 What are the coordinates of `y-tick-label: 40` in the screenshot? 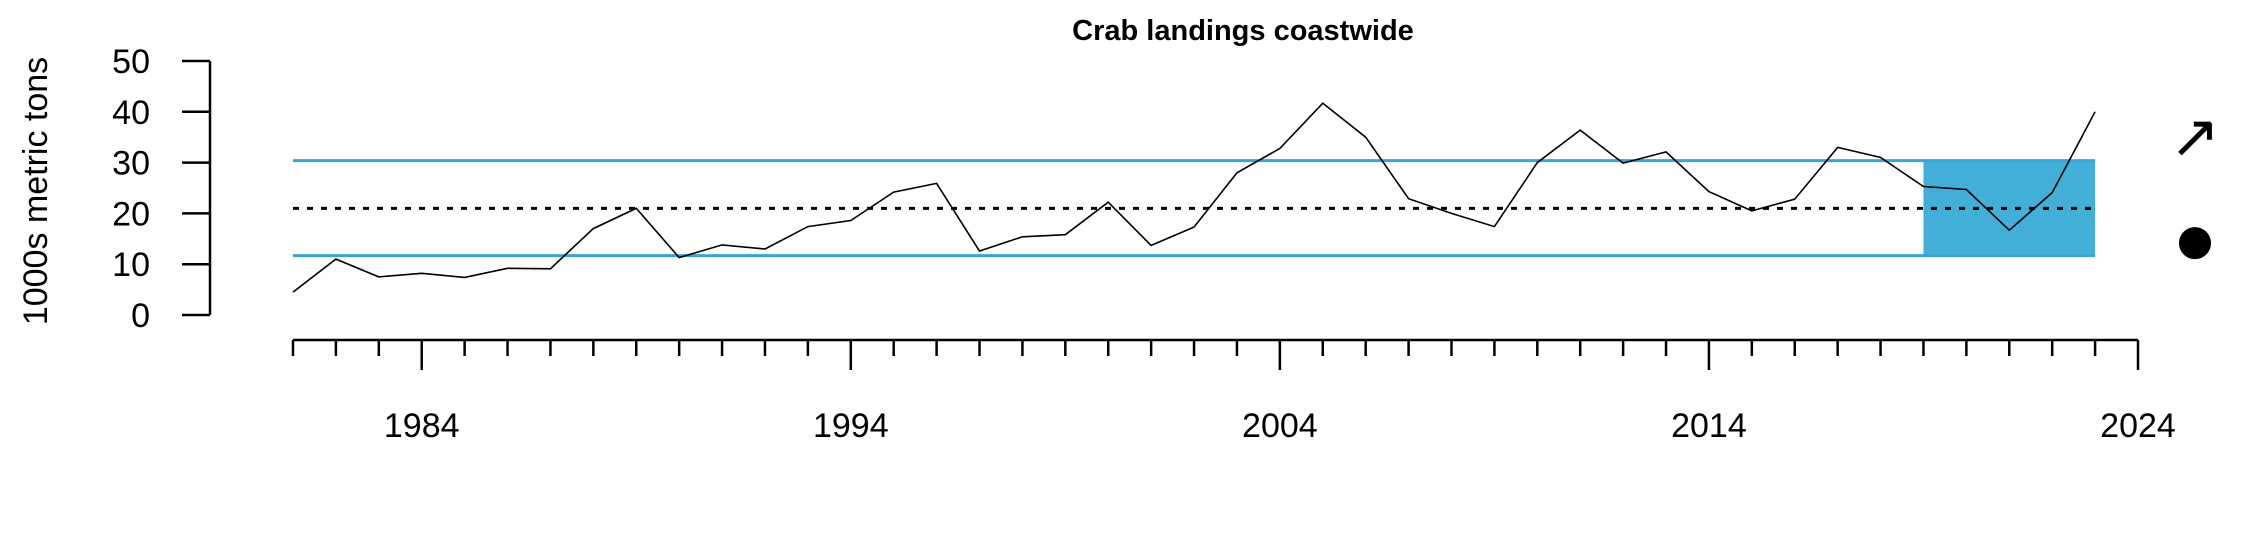 It's located at (131, 113).